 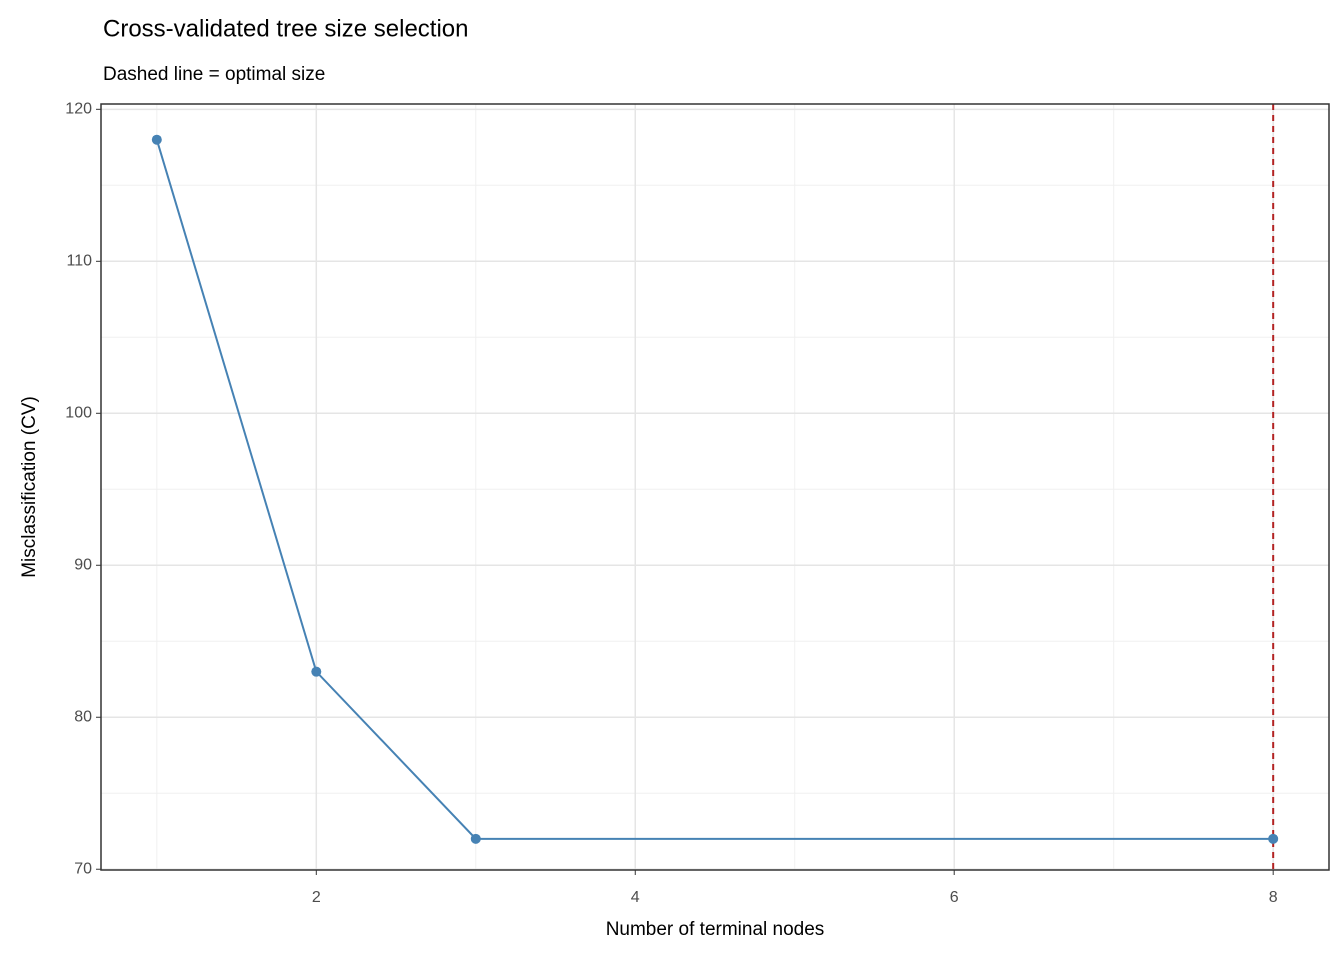 I want to click on y-axis-label: Misclassification (CV), so click(x=29, y=487).